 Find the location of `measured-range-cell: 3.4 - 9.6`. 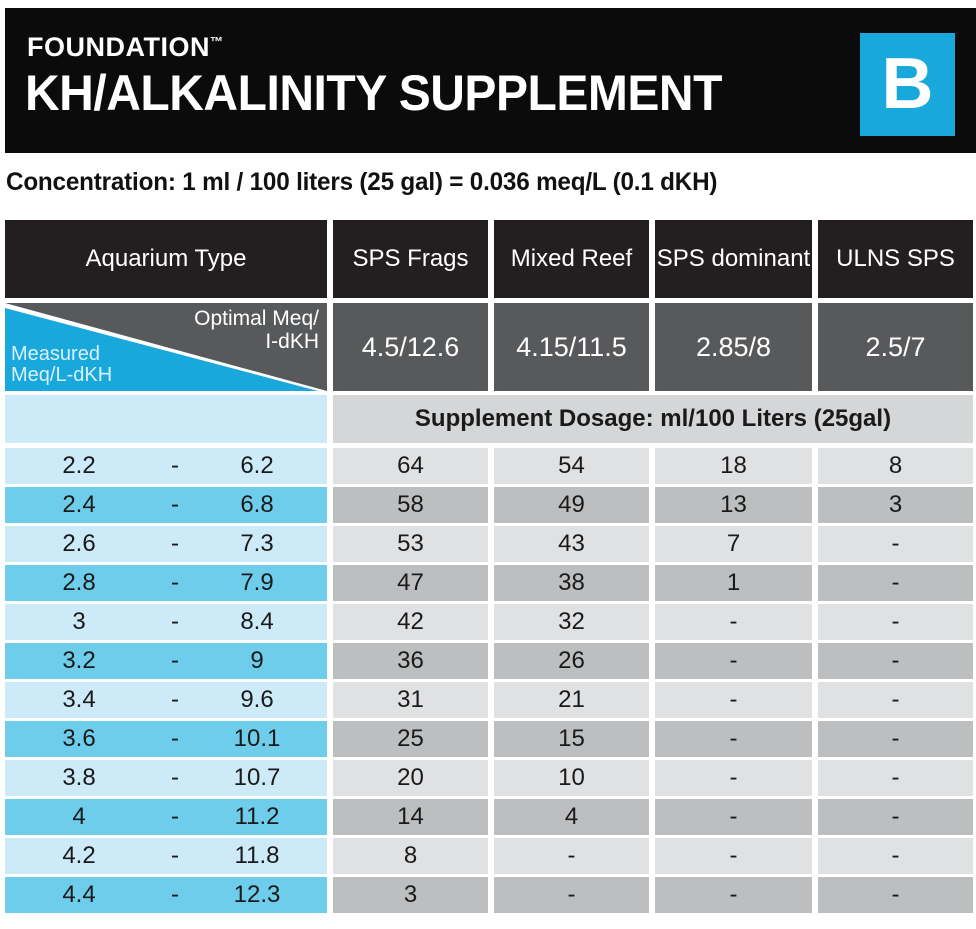

measured-range-cell: 3.4 - 9.6 is located at coordinates (166, 700).